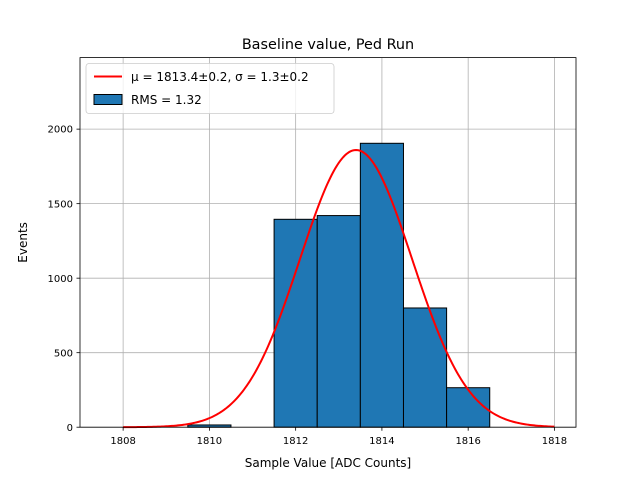 The height and width of the screenshot is (480, 640). I want to click on x-tick-label: 1816, so click(467, 441).